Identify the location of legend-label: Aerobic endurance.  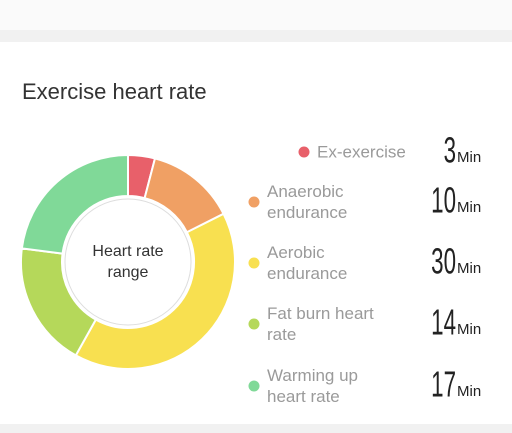
(307, 263).